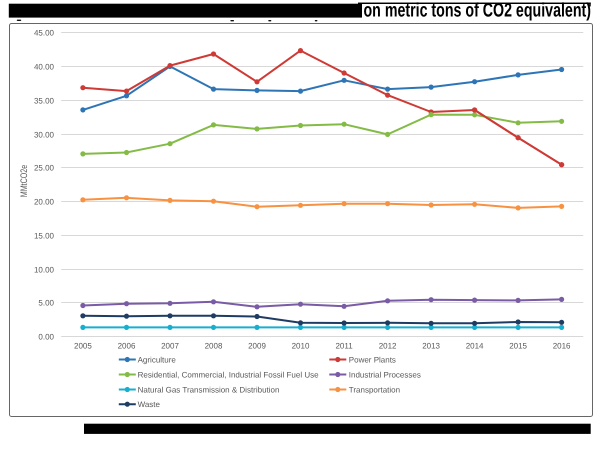  What do you see at coordinates (44, 32) in the screenshot?
I see `svg-text: 45.00` at bounding box center [44, 32].